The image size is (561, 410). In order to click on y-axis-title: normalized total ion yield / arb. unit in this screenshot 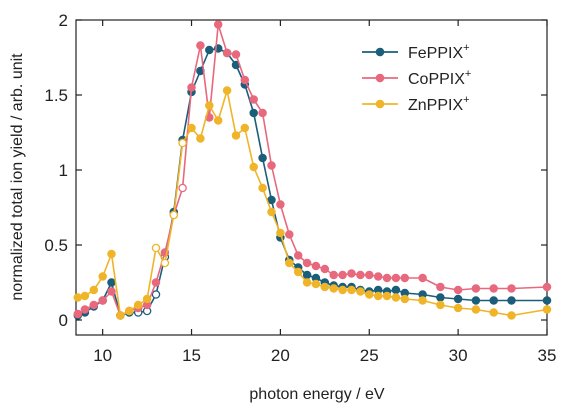, I will do `click(17, 177)`.